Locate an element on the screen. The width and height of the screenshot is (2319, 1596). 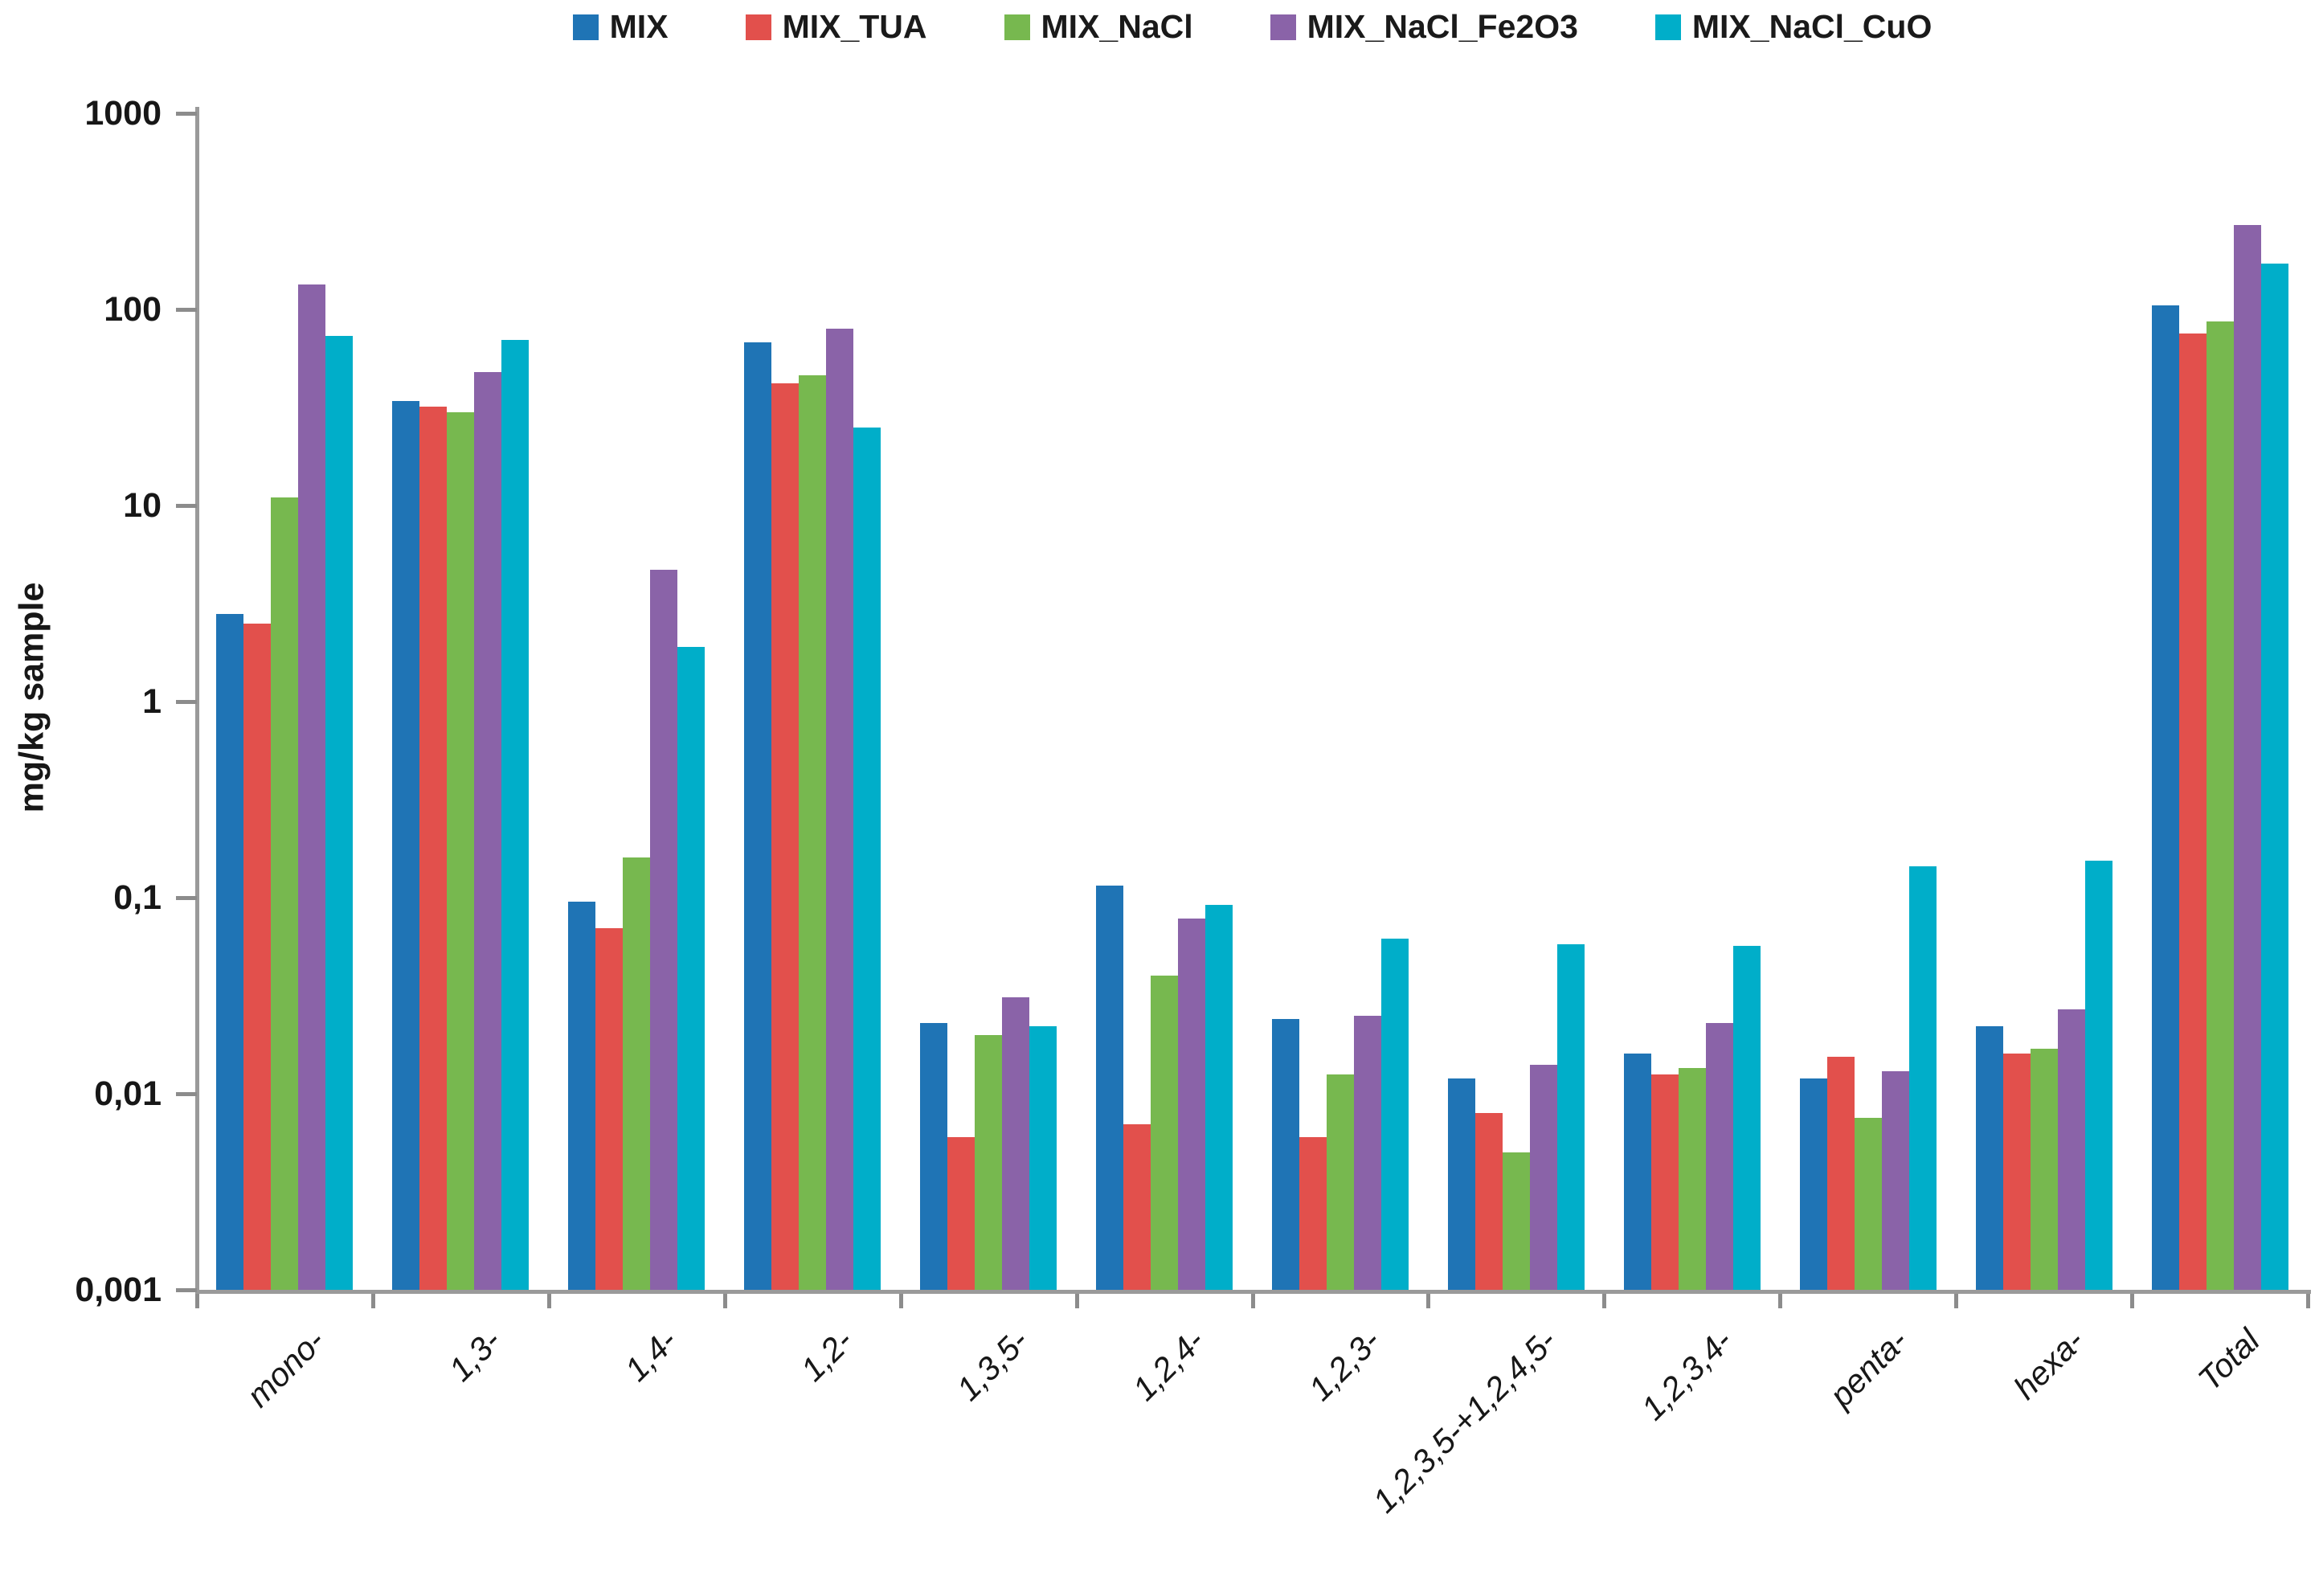
bar-MIX_TUA-1,2,3,5-+1,2,4,5- is located at coordinates (1488, 1201).